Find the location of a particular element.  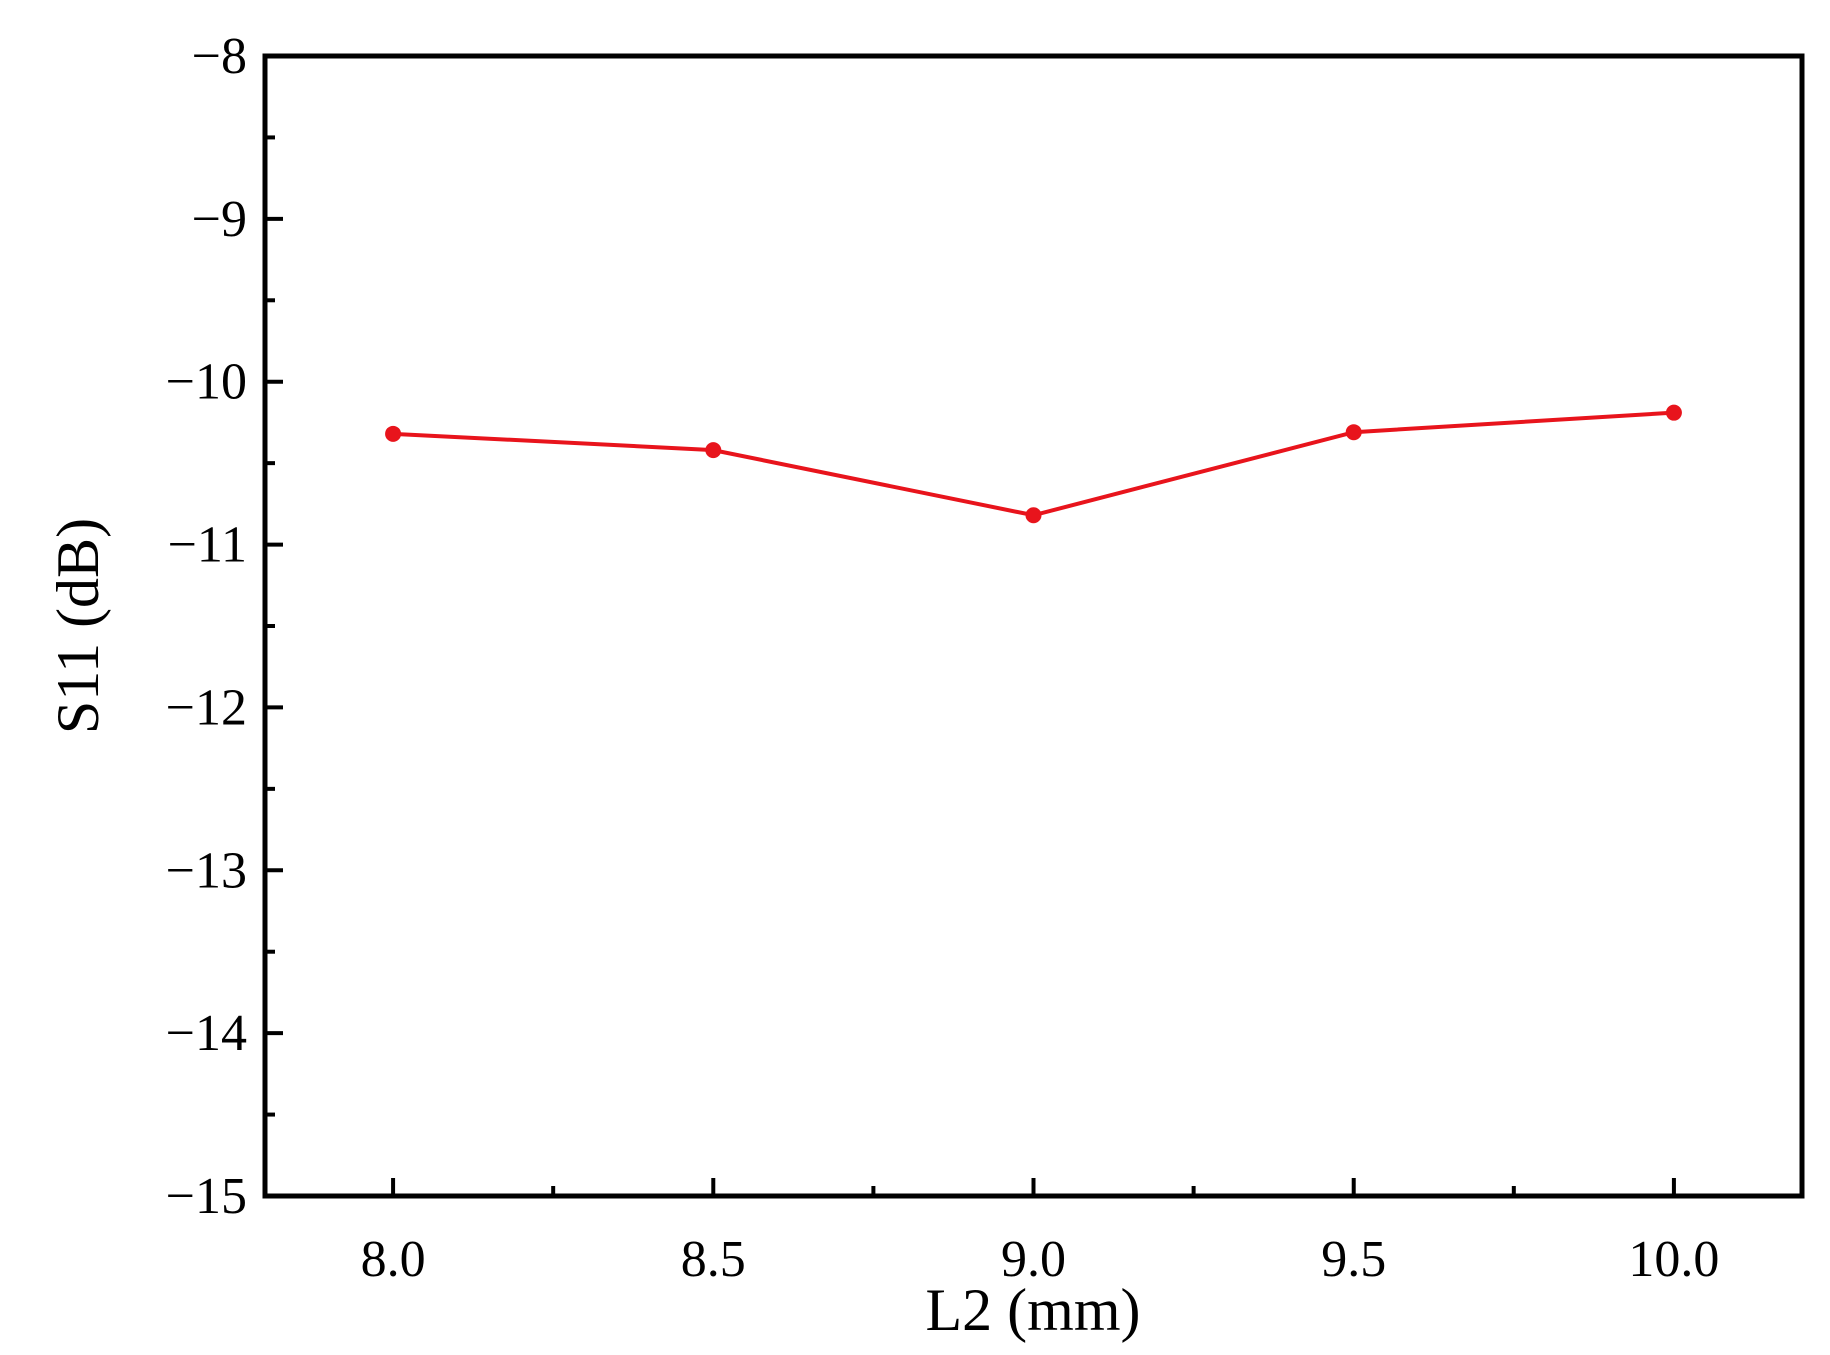

x-tick-label: 8.0 is located at coordinates (393, 1259).